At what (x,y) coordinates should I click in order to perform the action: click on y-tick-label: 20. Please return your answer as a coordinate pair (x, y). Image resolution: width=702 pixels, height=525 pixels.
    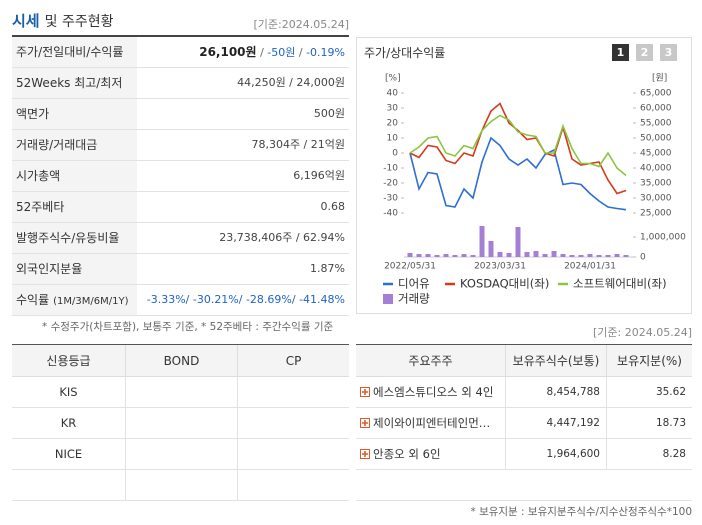
    Looking at the image, I should click on (393, 124).